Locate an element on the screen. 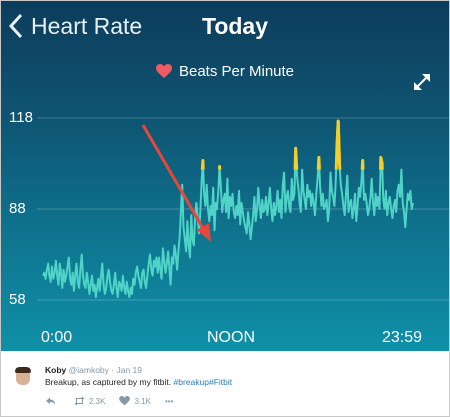 The height and width of the screenshot is (417, 450). chevron-left-icon is located at coordinates (15, 26).